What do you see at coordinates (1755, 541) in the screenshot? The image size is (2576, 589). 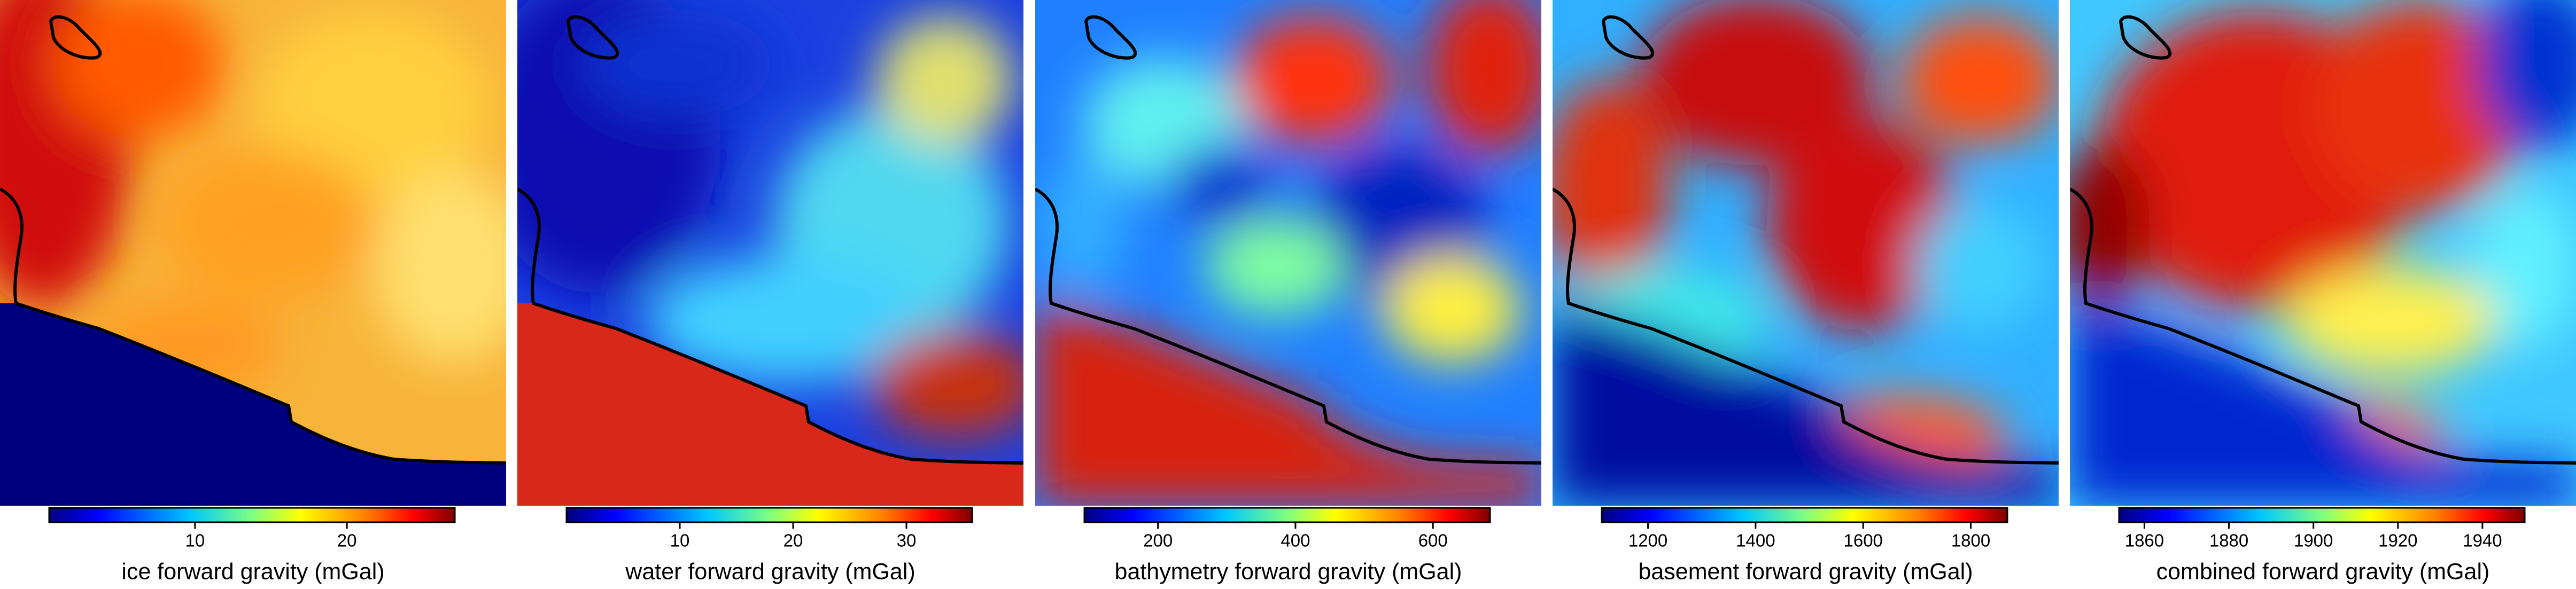 I see `colorbar-tick-label: 1400` at bounding box center [1755, 541].